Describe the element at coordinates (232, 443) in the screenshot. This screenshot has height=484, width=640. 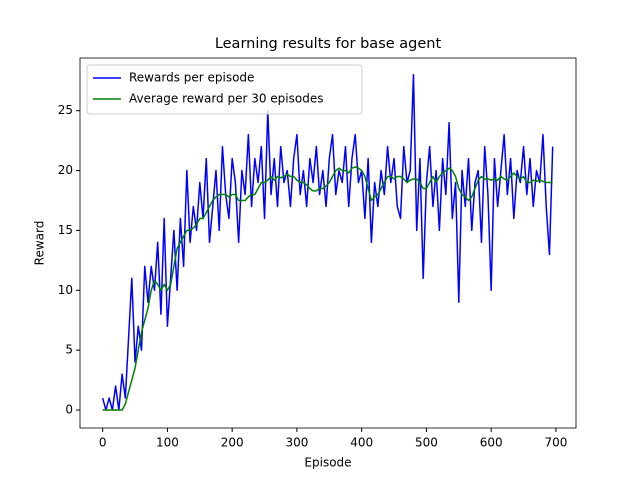
I see `x-tick-label: 200` at that location.